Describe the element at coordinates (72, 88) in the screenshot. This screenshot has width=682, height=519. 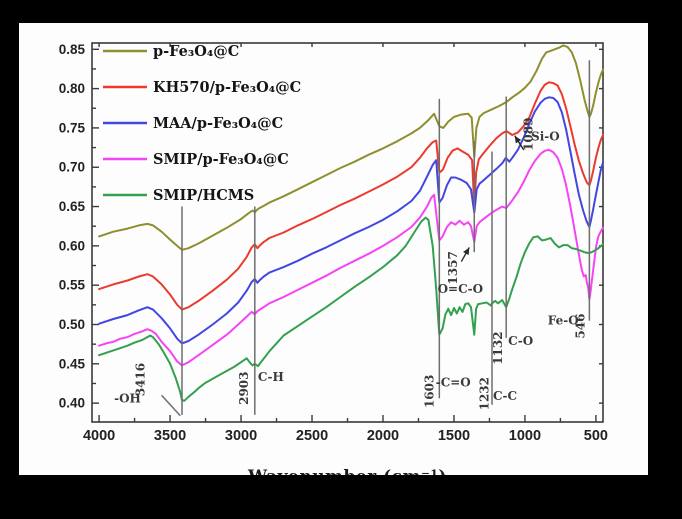
I see `y-tick-label: 0.80` at that location.